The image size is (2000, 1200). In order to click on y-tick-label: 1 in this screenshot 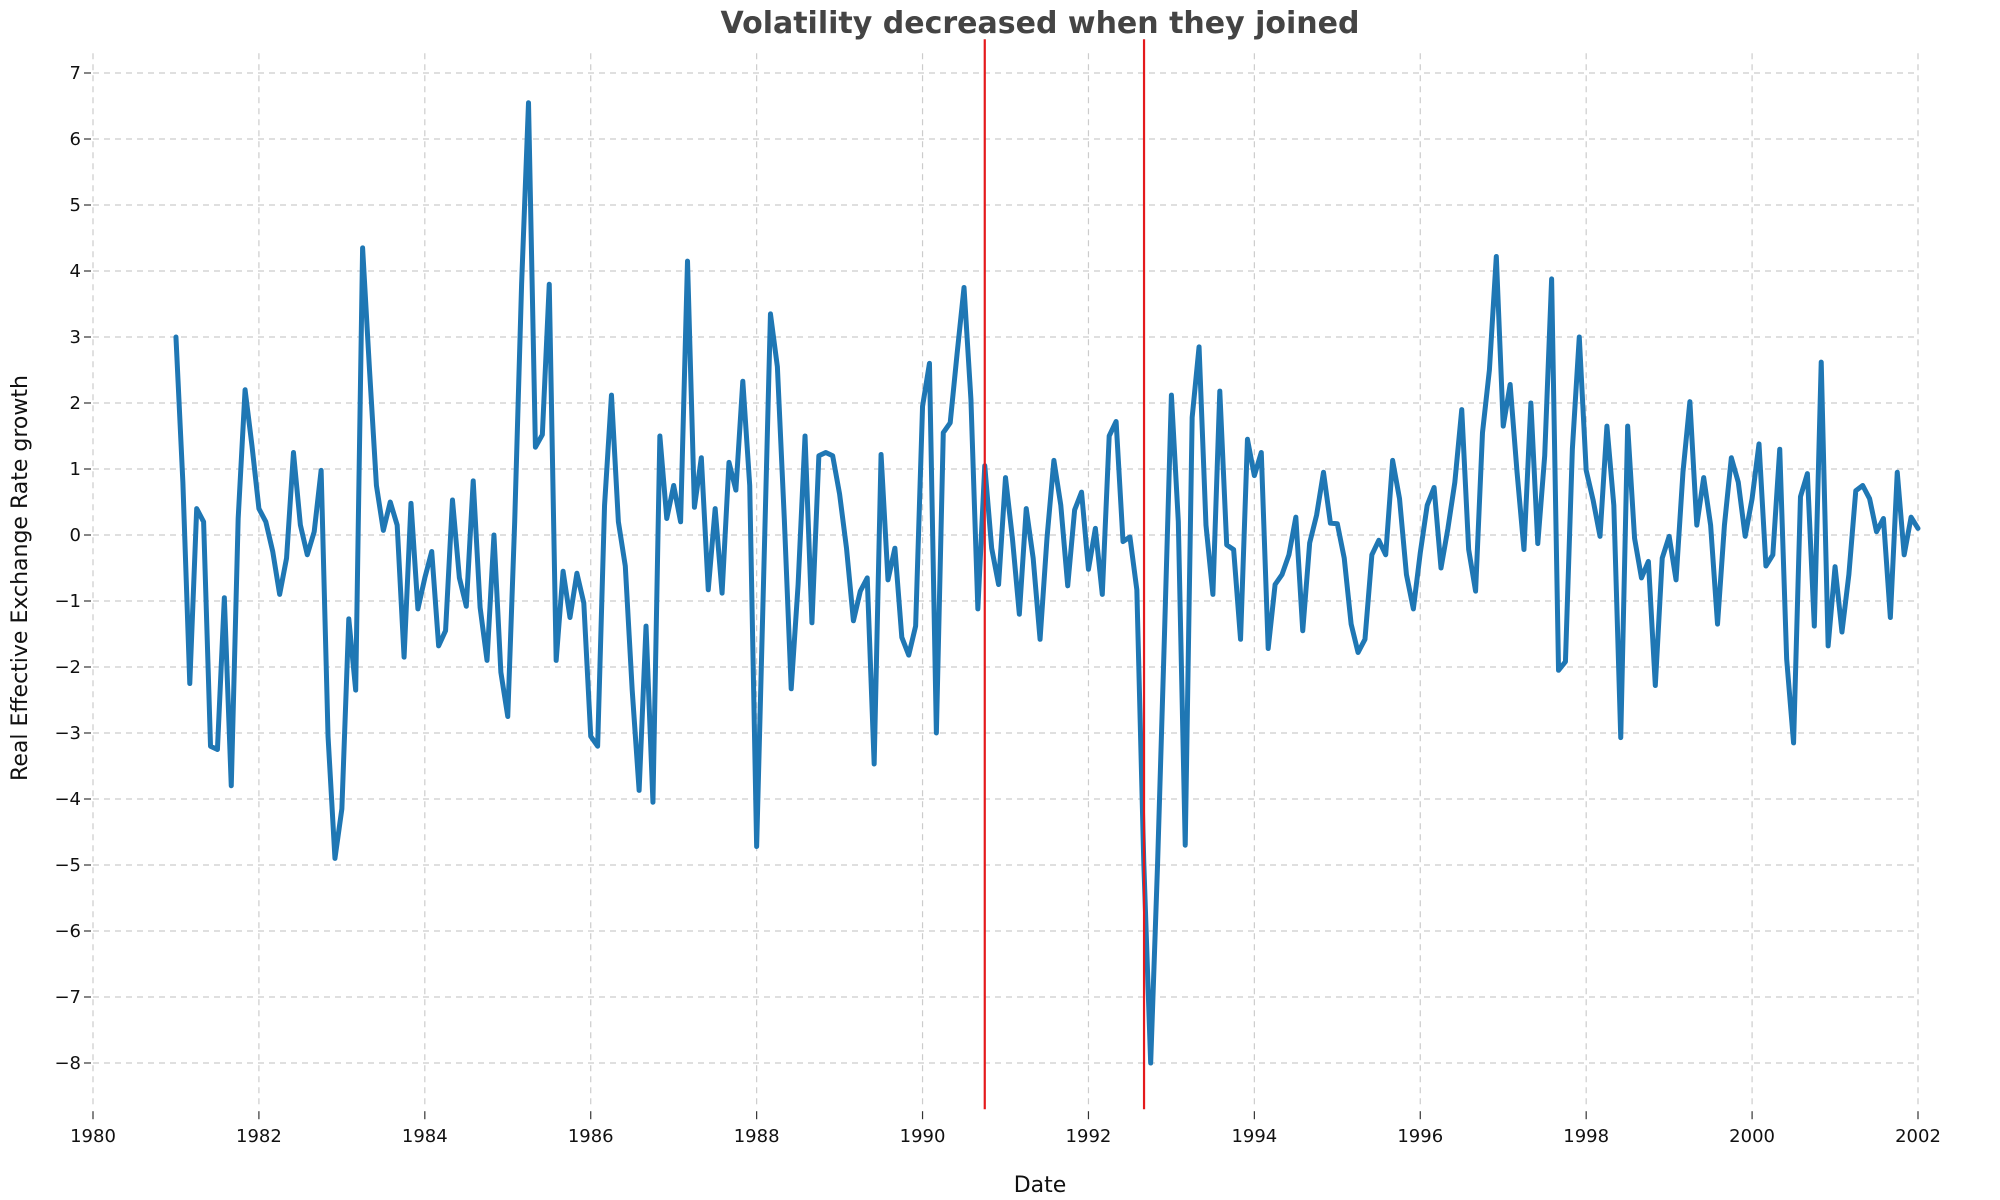, I will do `click(75, 469)`.